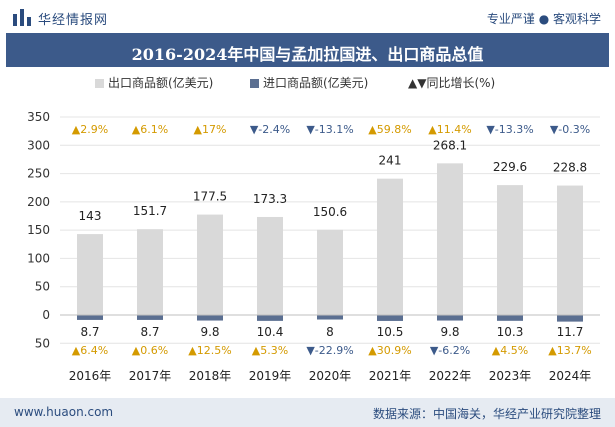 Image resolution: width=615 pixels, height=427 pixels. I want to click on export-growth-down-label: ▼-13.1%, so click(329, 129).